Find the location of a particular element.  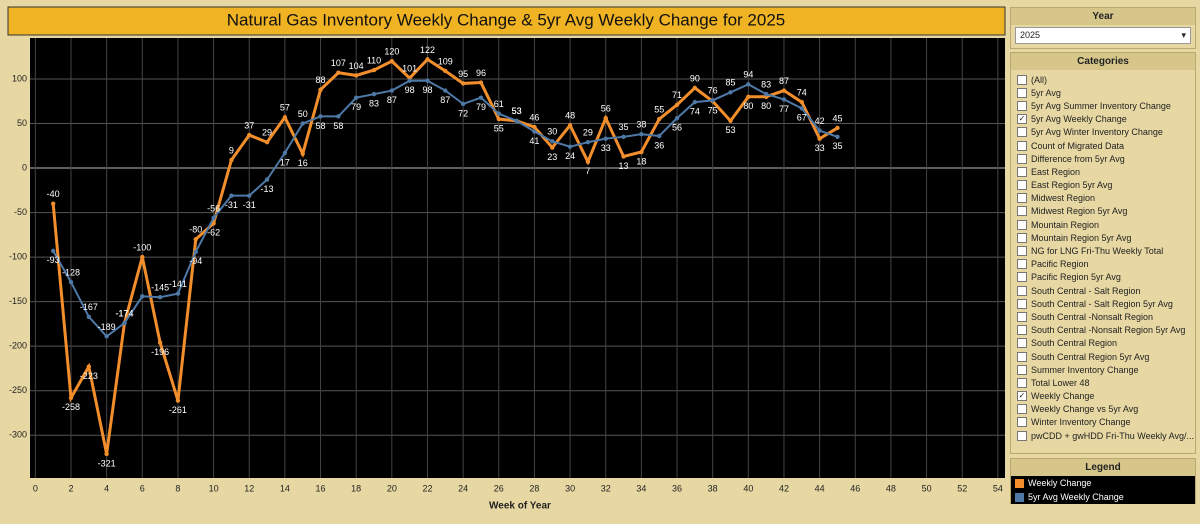

category-label: Total Lower 48 is located at coordinates (1060, 382).